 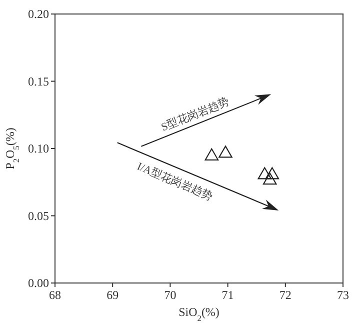 I want to click on x-tick-label: 69, so click(x=112, y=295).